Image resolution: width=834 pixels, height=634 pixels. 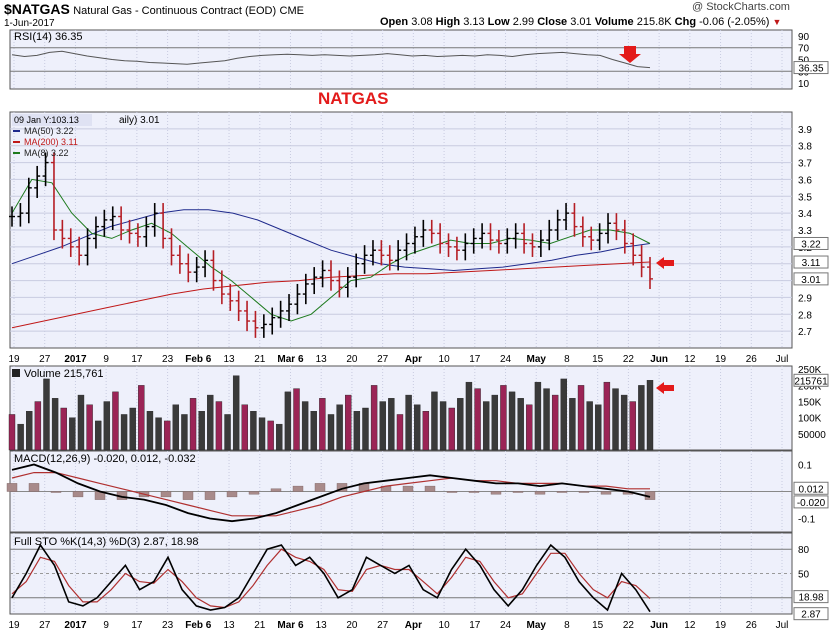 I want to click on bottom-x-tick-label: May, so click(x=537, y=625).